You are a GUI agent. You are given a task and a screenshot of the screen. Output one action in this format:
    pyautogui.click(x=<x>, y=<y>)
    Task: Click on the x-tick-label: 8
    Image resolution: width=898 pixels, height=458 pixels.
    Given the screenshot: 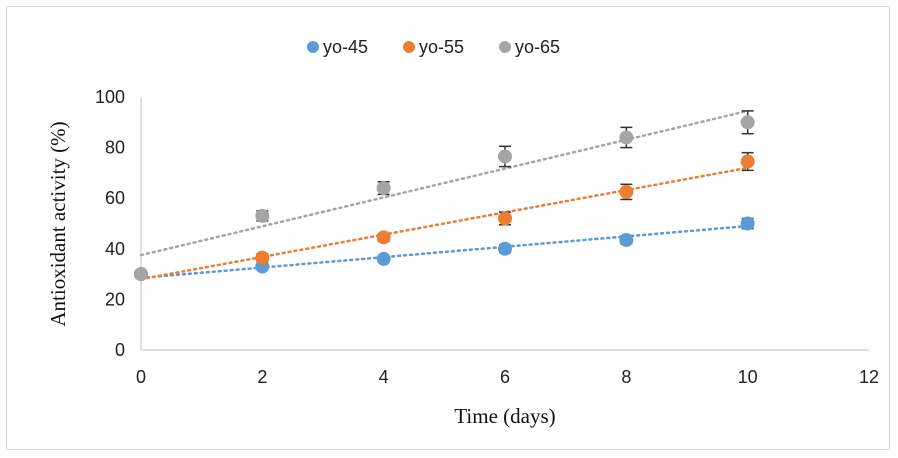 What is the action you would take?
    pyautogui.click(x=626, y=377)
    